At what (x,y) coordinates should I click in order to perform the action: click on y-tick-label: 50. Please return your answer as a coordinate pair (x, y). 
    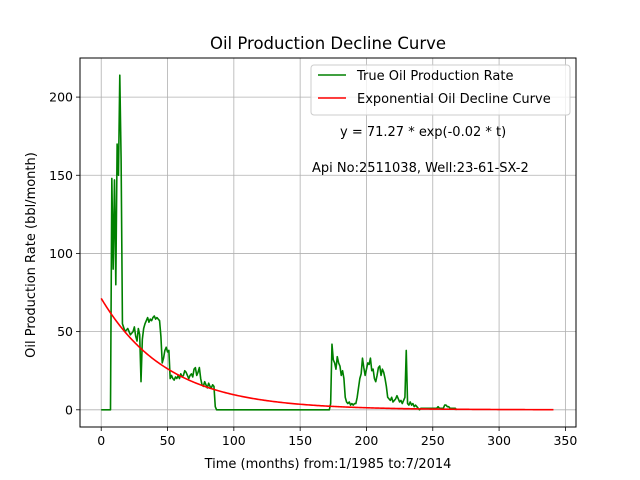
    Looking at the image, I should click on (65, 331).